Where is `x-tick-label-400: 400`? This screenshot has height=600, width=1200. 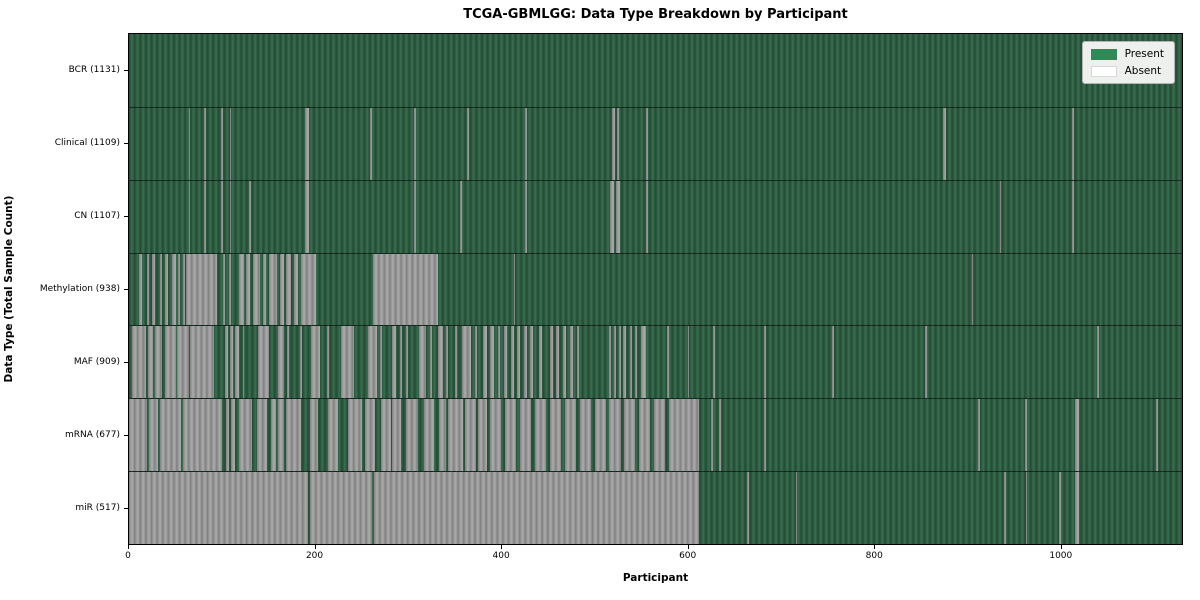
x-tick-label-400: 400 is located at coordinates (501, 556).